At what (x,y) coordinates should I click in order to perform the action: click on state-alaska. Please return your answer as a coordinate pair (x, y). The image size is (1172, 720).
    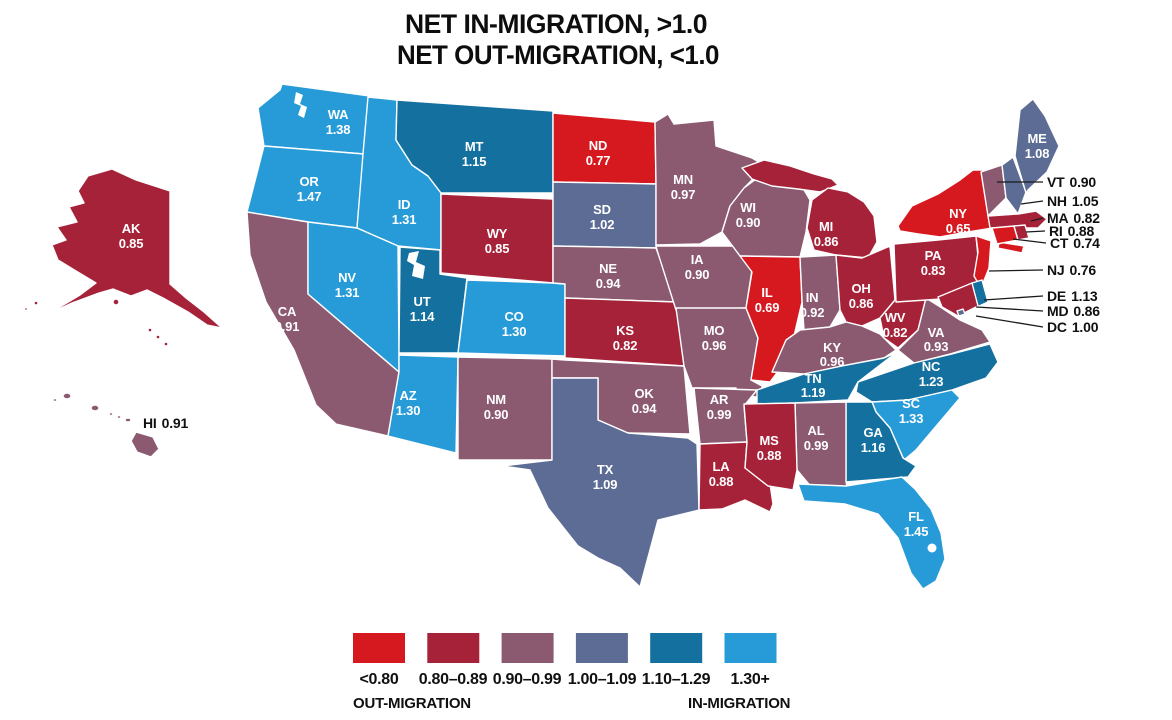
    Looking at the image, I should click on (135, 248).